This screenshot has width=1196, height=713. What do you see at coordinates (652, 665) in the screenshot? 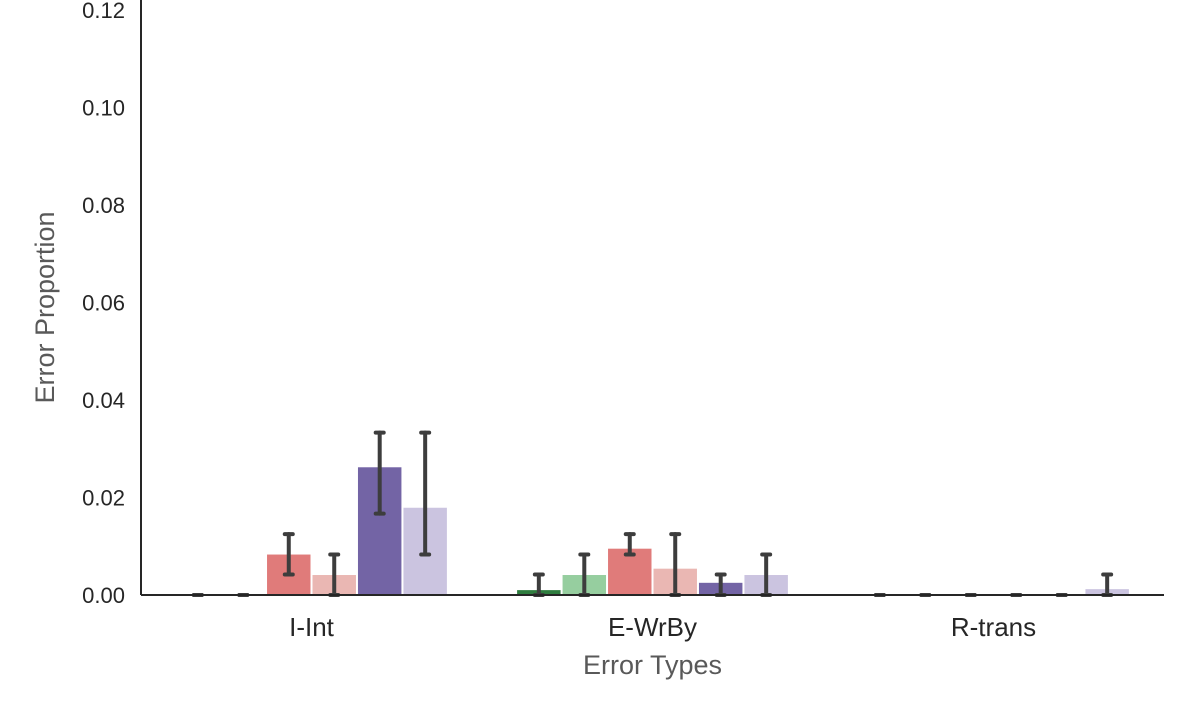
I see `x-axis-title: Error Types` at bounding box center [652, 665].